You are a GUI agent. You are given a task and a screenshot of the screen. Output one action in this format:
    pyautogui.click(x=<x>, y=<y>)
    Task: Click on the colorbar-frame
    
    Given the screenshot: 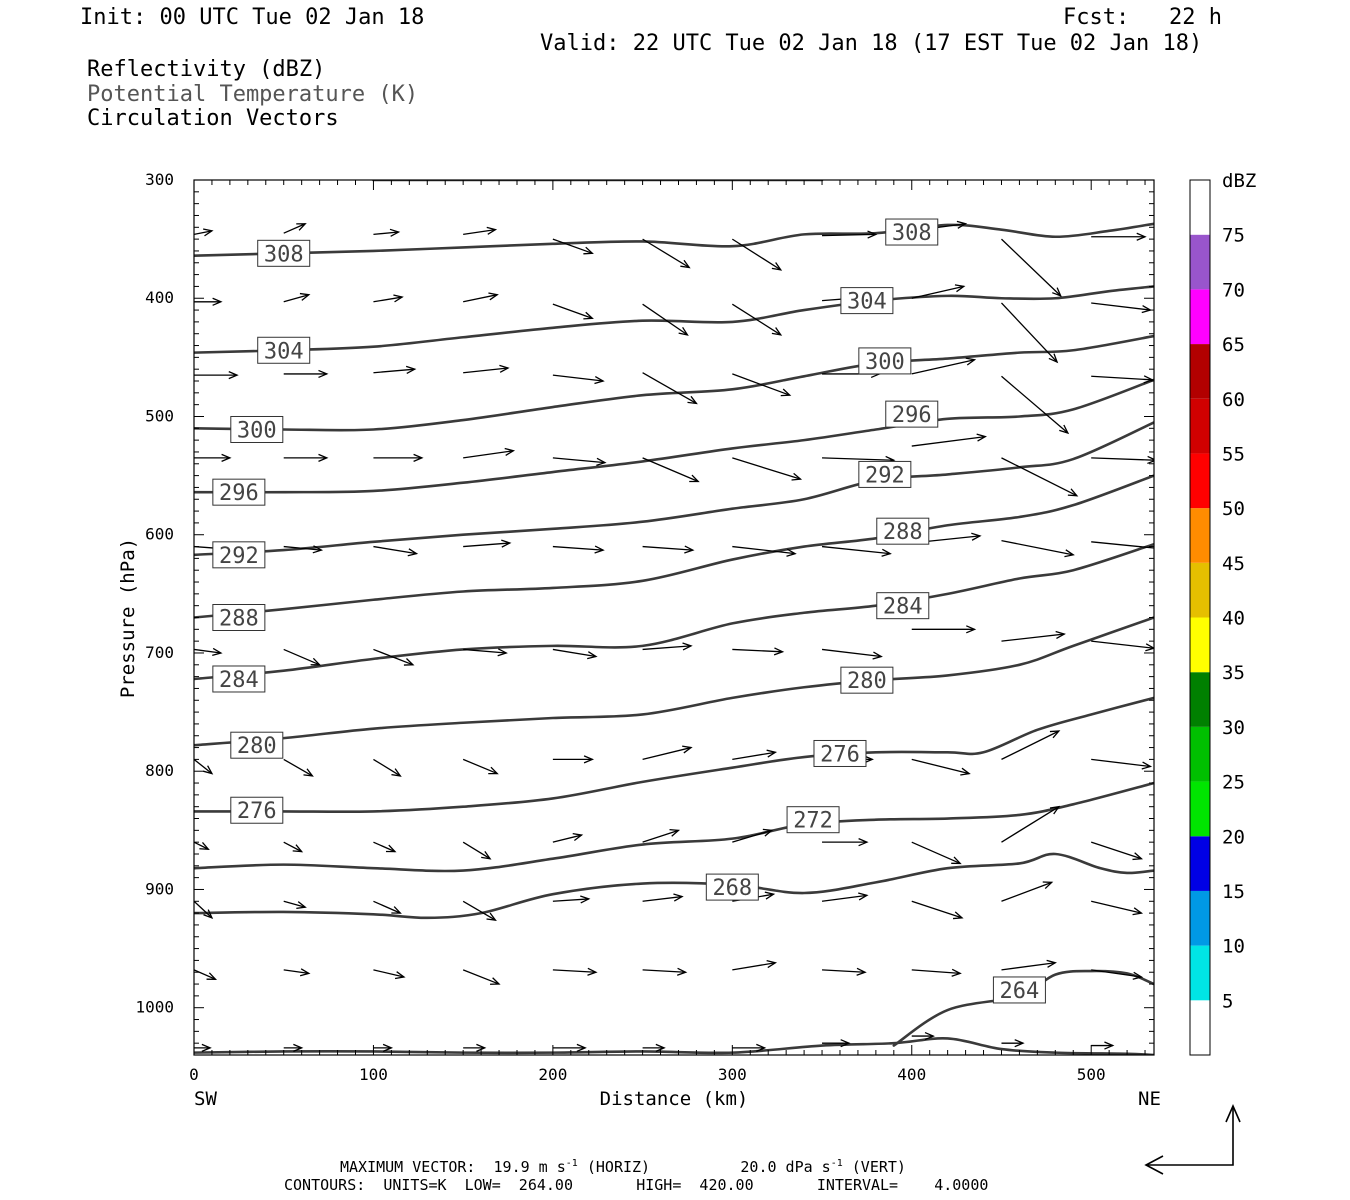 What is the action you would take?
    pyautogui.click(x=1200, y=617)
    